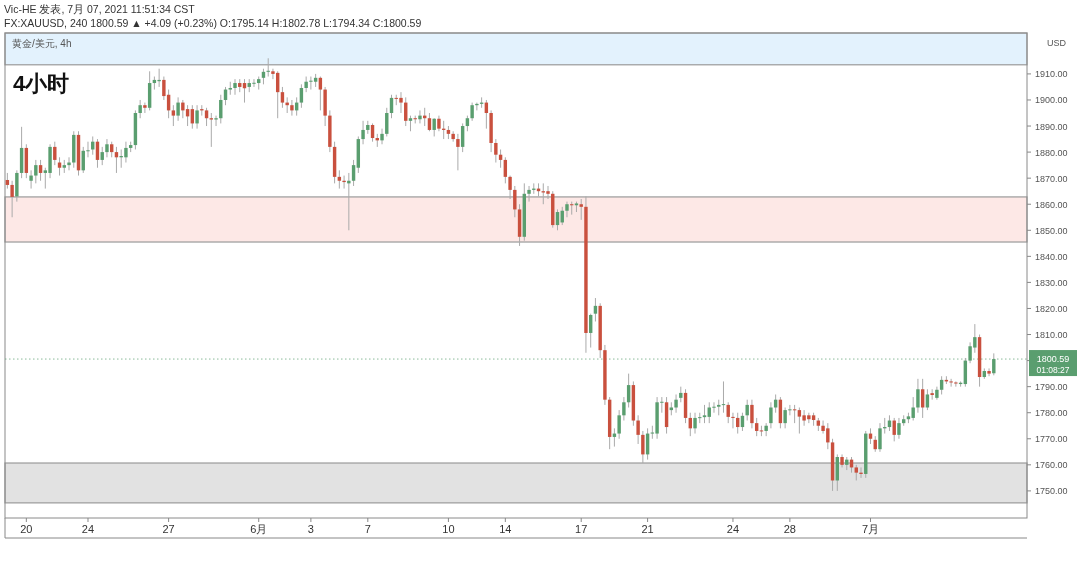 The width and height of the screenshot is (1080, 564). Describe the element at coordinates (1053, 359) in the screenshot. I see `ref-line-label: 1800.59` at that location.